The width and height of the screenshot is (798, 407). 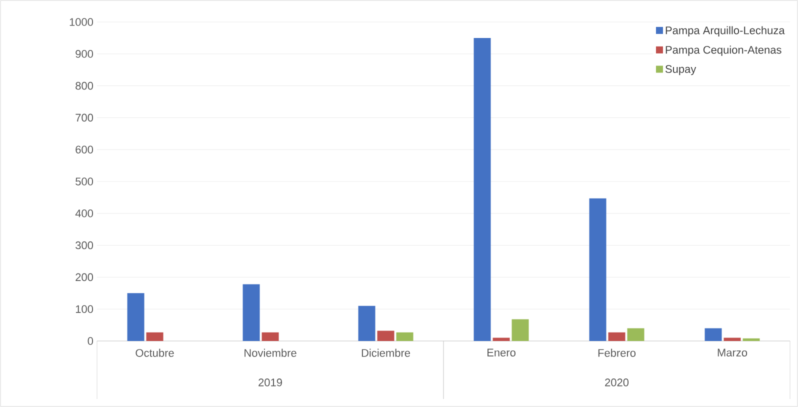 I want to click on y-tick-label: 900, so click(x=85, y=54).